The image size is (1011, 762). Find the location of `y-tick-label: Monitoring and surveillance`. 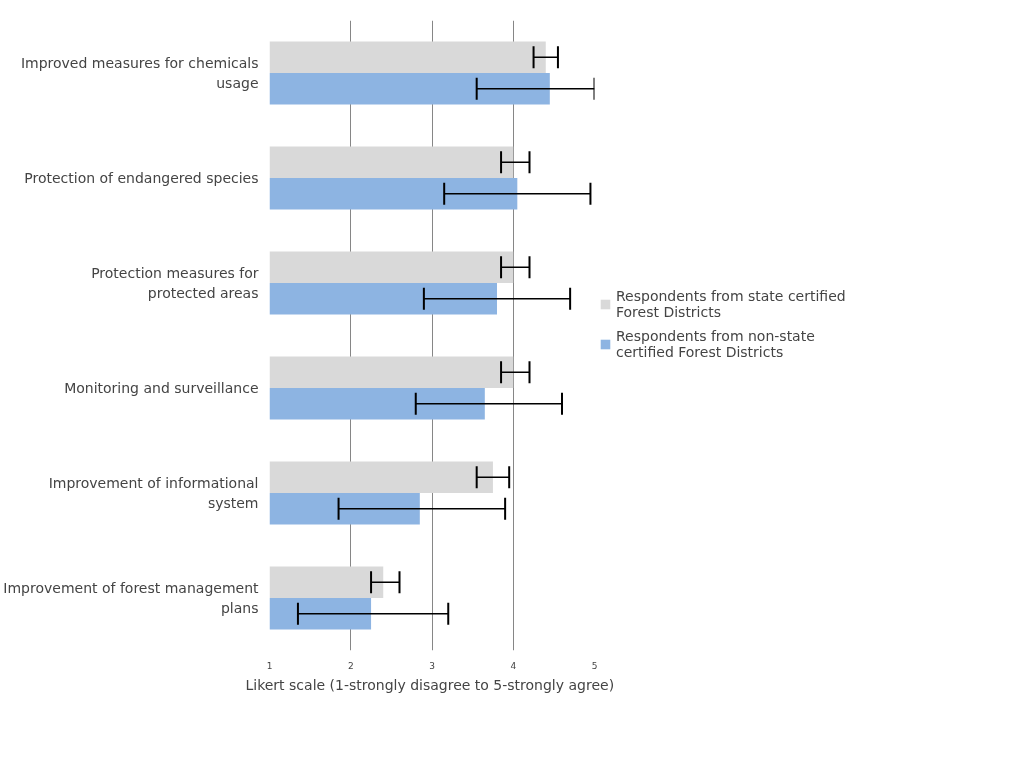

y-tick-label: Monitoring and surveillance is located at coordinates (161, 388).